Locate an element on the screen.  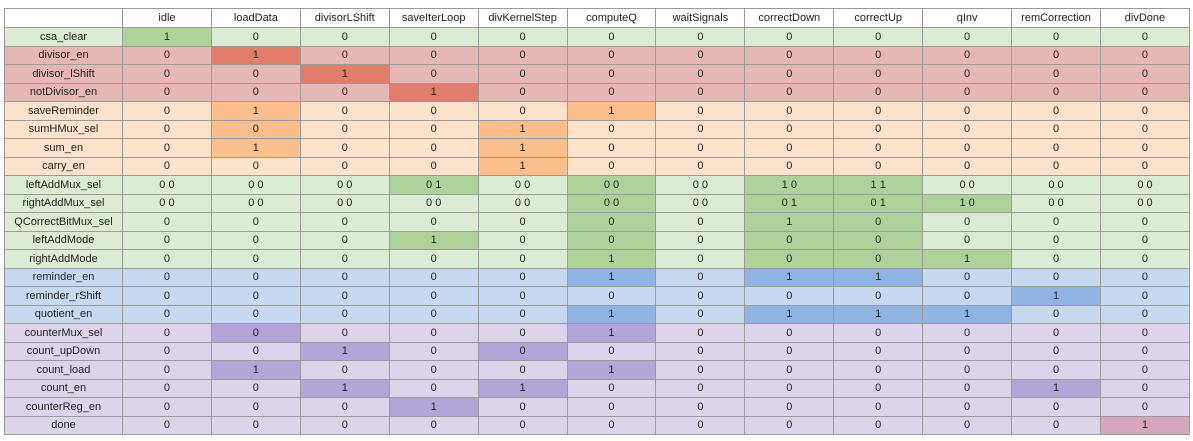
signal-name: notDivisor_en is located at coordinates (63, 92).